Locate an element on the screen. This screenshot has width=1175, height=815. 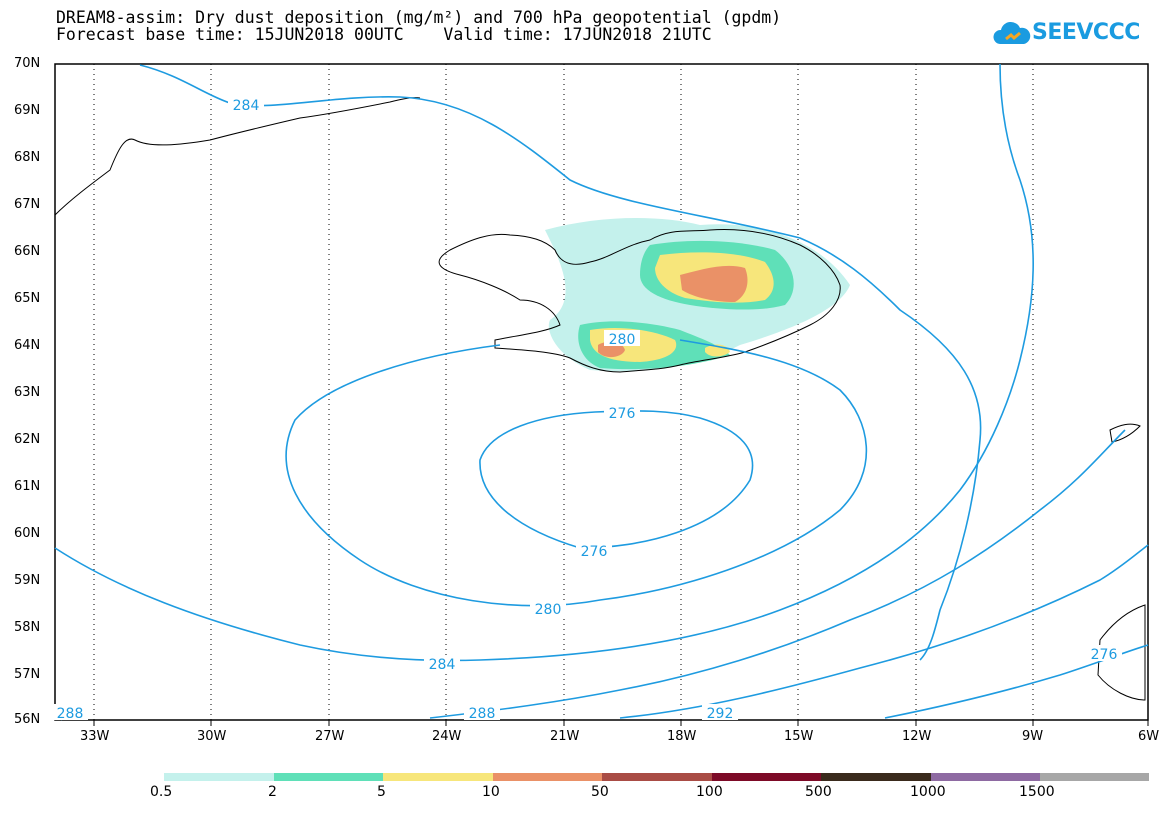
lon-label-24w: 24W is located at coordinates (447, 736).